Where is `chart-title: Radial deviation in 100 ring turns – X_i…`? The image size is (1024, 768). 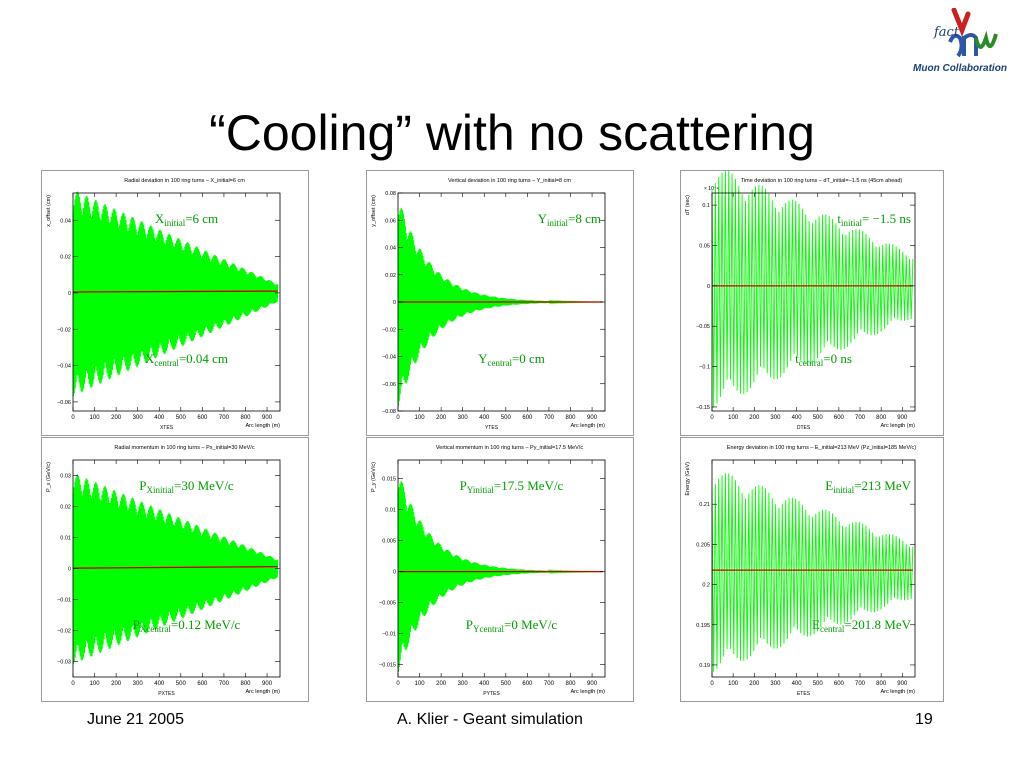
chart-title: Radial deviation in 100 ring turns – X_i… is located at coordinates (184, 181).